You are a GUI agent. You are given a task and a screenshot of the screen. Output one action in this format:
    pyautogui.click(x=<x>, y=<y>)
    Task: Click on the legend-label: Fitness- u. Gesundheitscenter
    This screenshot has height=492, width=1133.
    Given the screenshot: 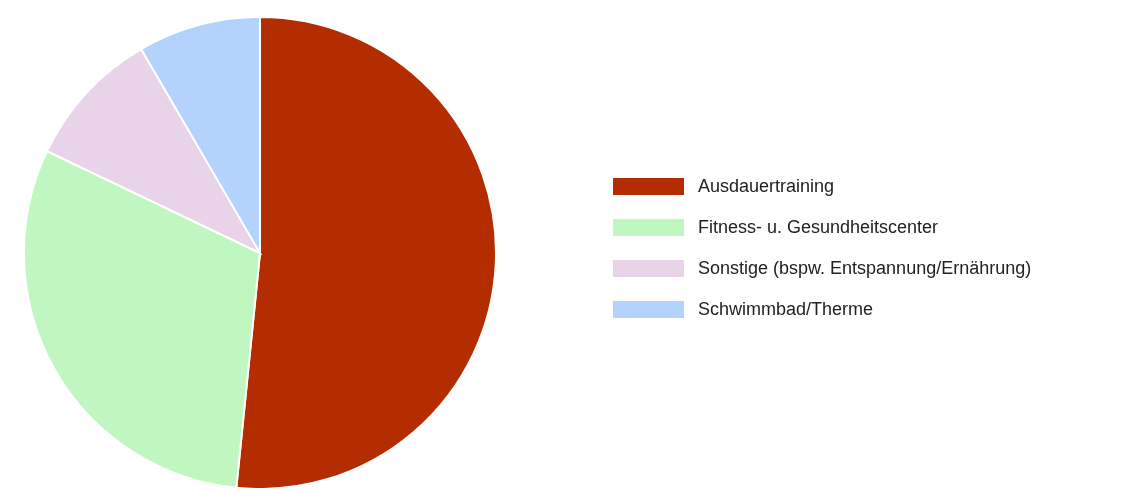 What is the action you would take?
    pyautogui.click(x=818, y=227)
    